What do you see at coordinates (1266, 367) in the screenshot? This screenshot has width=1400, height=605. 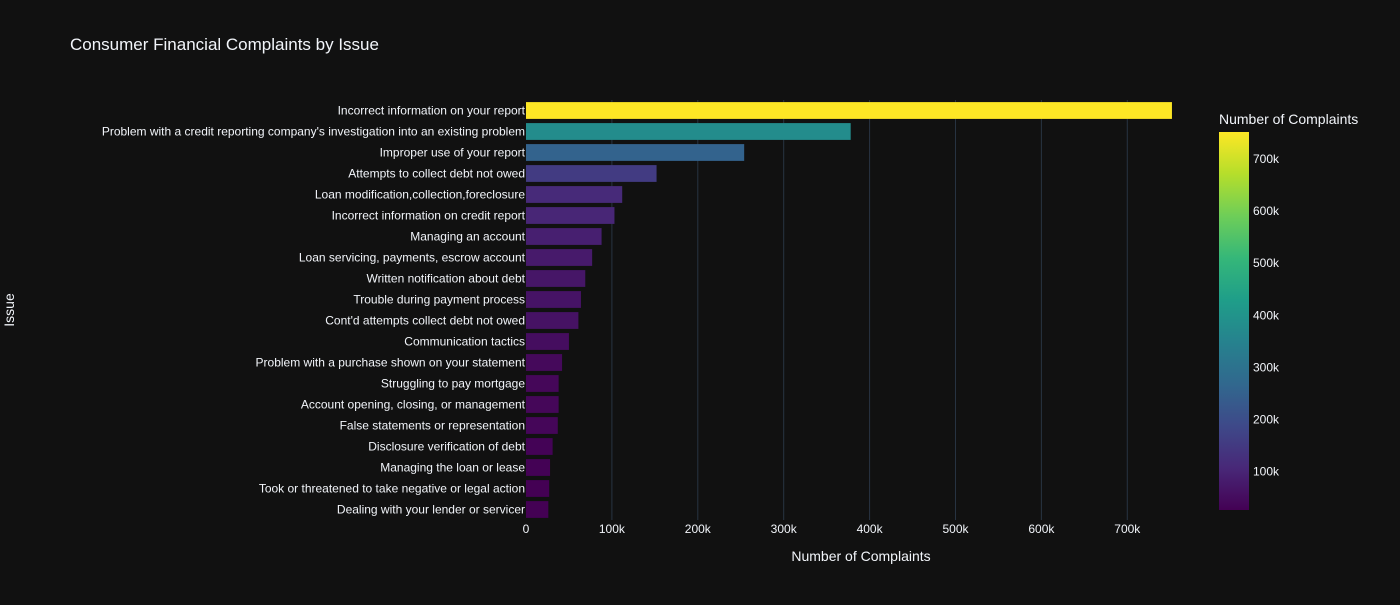 I see `colorbar-tick-label: 300k` at bounding box center [1266, 367].